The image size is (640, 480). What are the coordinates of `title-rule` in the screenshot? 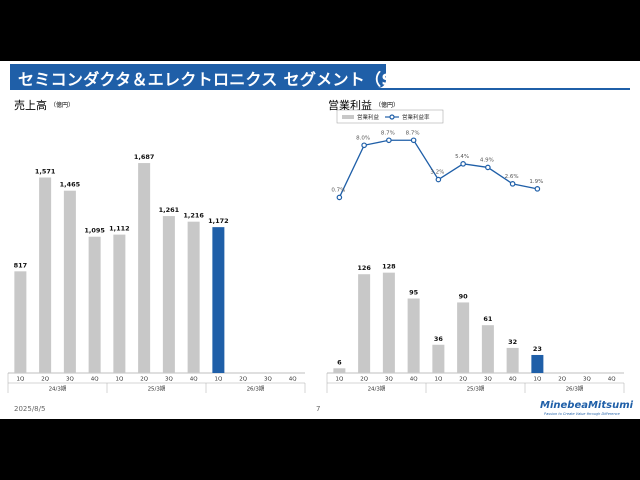 It's located at (320, 89).